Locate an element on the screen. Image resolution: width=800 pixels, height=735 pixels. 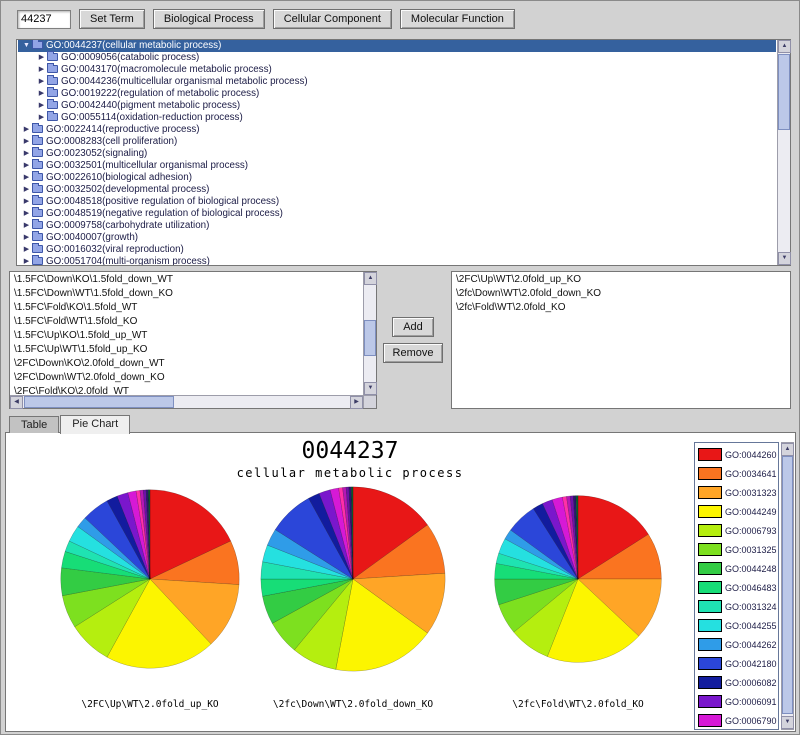
tree-row: ▶ GO:0016032(viral reproduction) is located at coordinates (397, 249).